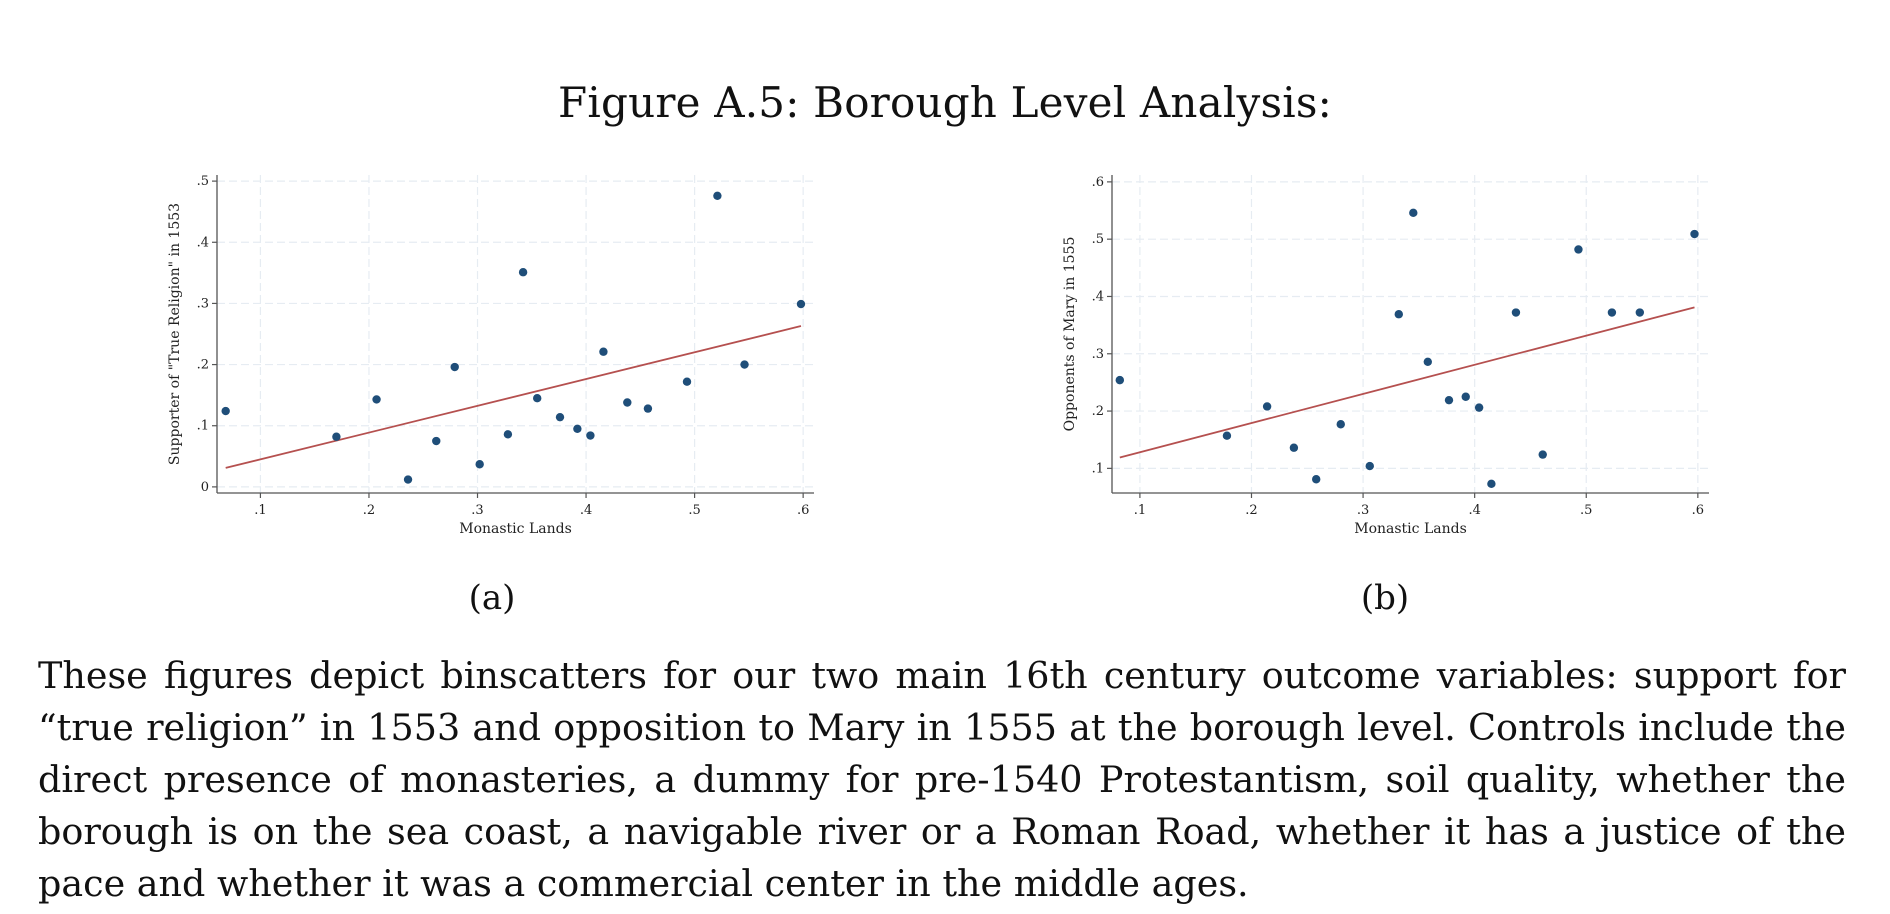 The width and height of the screenshot is (1890, 914). I want to click on y-axis-title: Supporter of "True Religion" in 1553, so click(175, 334).